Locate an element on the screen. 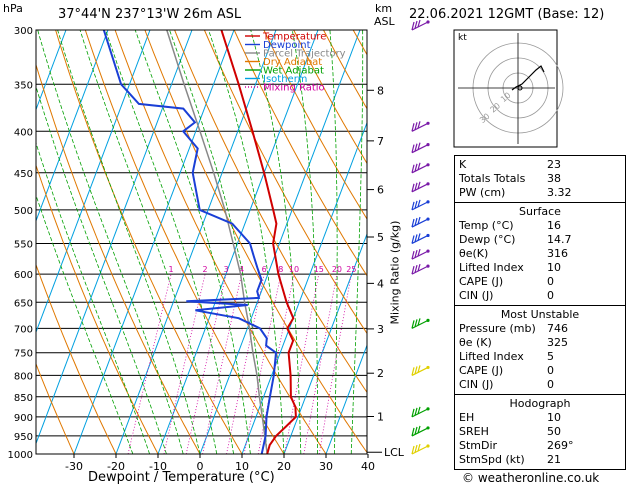 The height and width of the screenshot is (486, 629). mixing-ratio-axis-label: Mixing Ratio (g/kg) is located at coordinates (395, 272).